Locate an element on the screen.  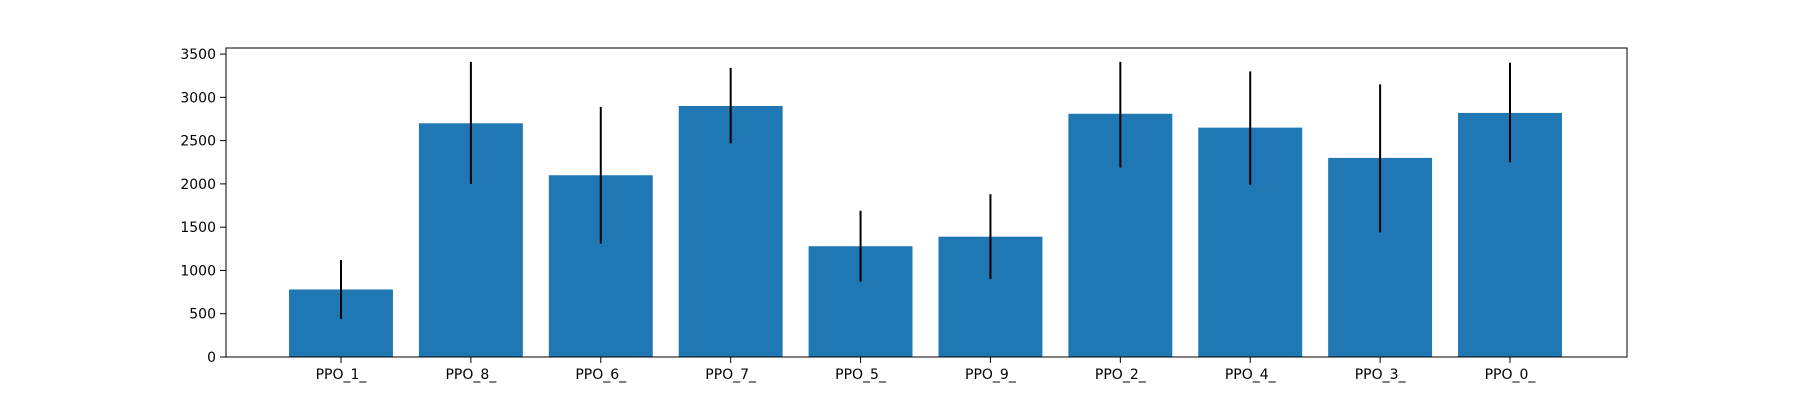
y-tick-label: 3500 is located at coordinates (198, 55).